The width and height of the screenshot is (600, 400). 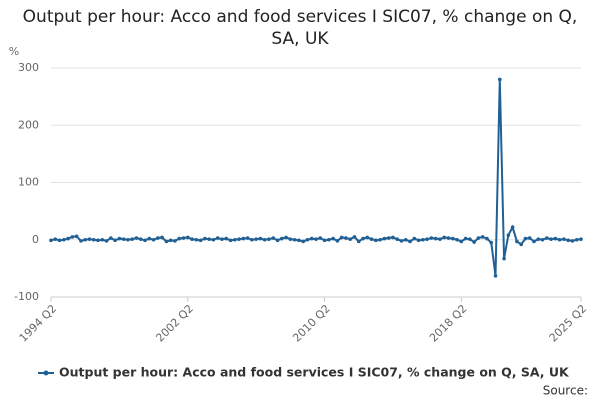 What do you see at coordinates (14, 51) in the screenshot?
I see `y-axis-label: %` at bounding box center [14, 51].